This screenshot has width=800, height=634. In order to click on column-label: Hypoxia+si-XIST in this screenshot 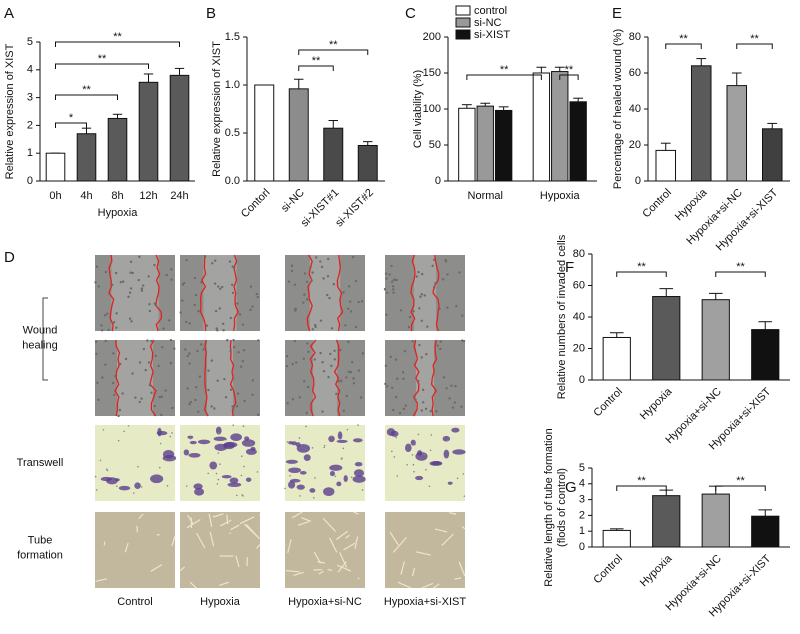, I will do `click(425, 602)`.